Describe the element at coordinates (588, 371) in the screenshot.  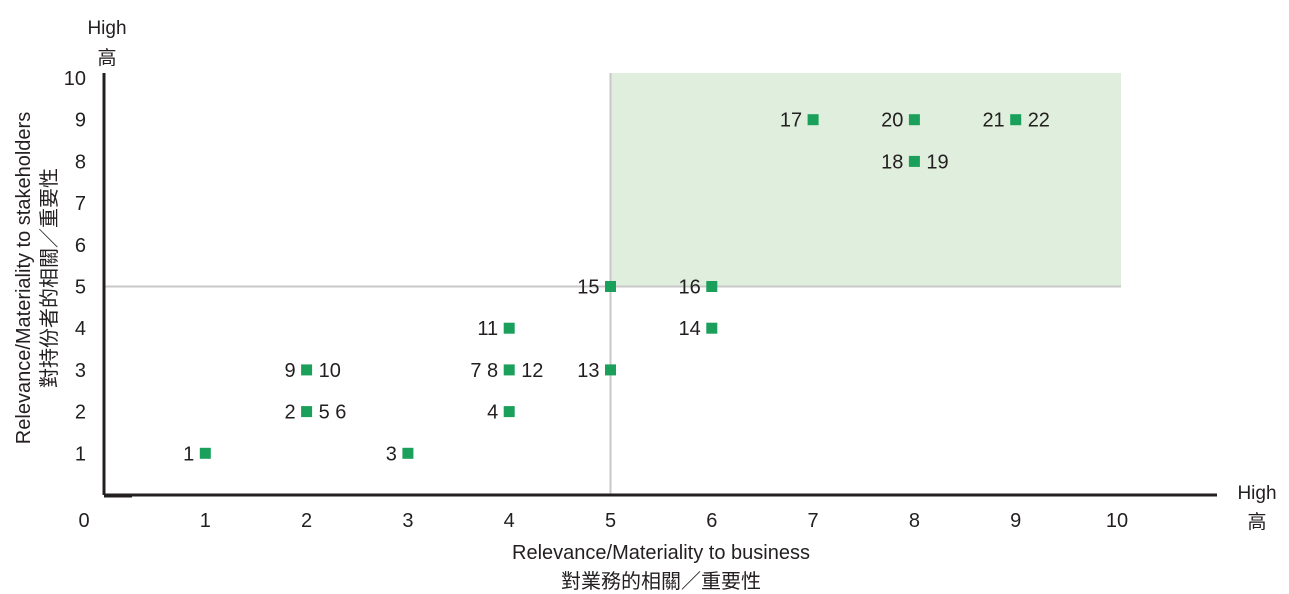
I see `data-point-label: 13` at that location.